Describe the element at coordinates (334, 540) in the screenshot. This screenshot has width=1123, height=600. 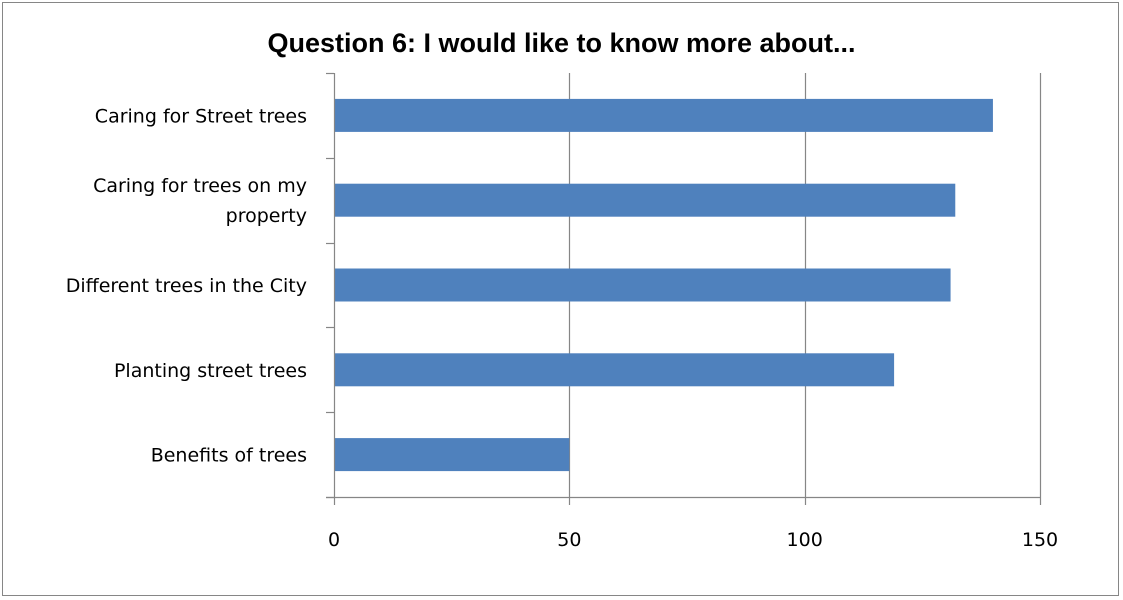
I see `x-tick-label-0: 0` at that location.